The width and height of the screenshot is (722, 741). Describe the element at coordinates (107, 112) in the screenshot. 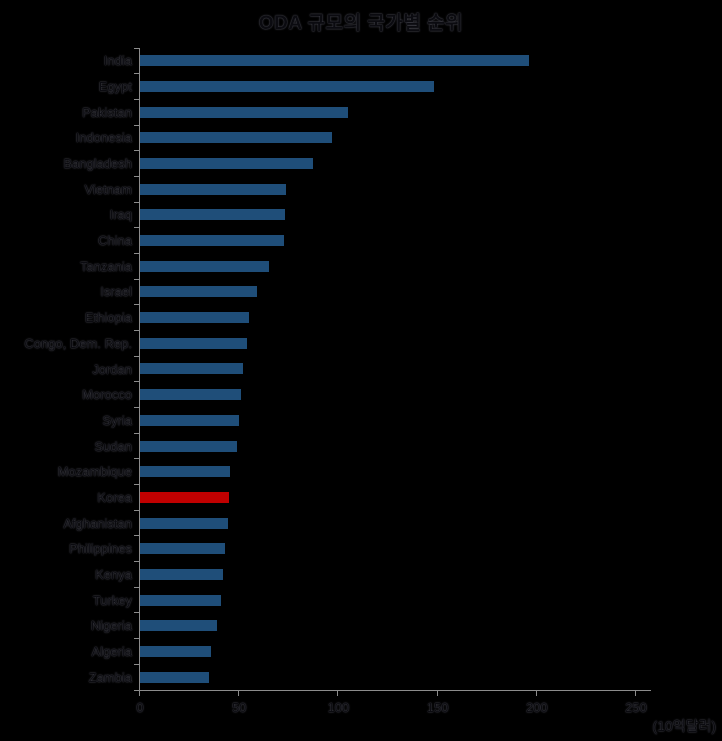

I see `category-label: Pakistan` at that location.